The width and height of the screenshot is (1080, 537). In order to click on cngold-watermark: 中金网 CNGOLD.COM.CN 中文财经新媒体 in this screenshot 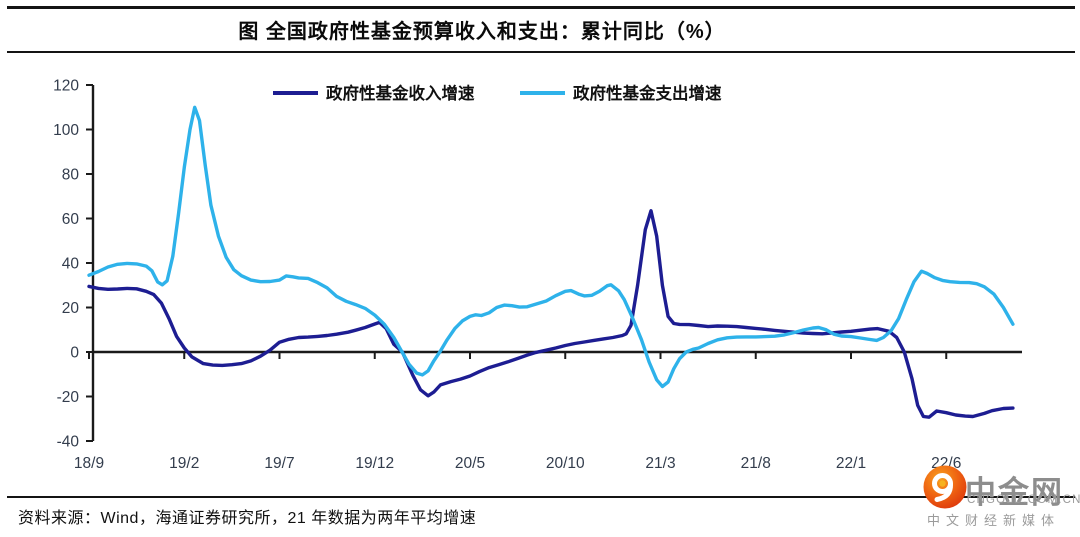, I will do `click(992, 496)`.